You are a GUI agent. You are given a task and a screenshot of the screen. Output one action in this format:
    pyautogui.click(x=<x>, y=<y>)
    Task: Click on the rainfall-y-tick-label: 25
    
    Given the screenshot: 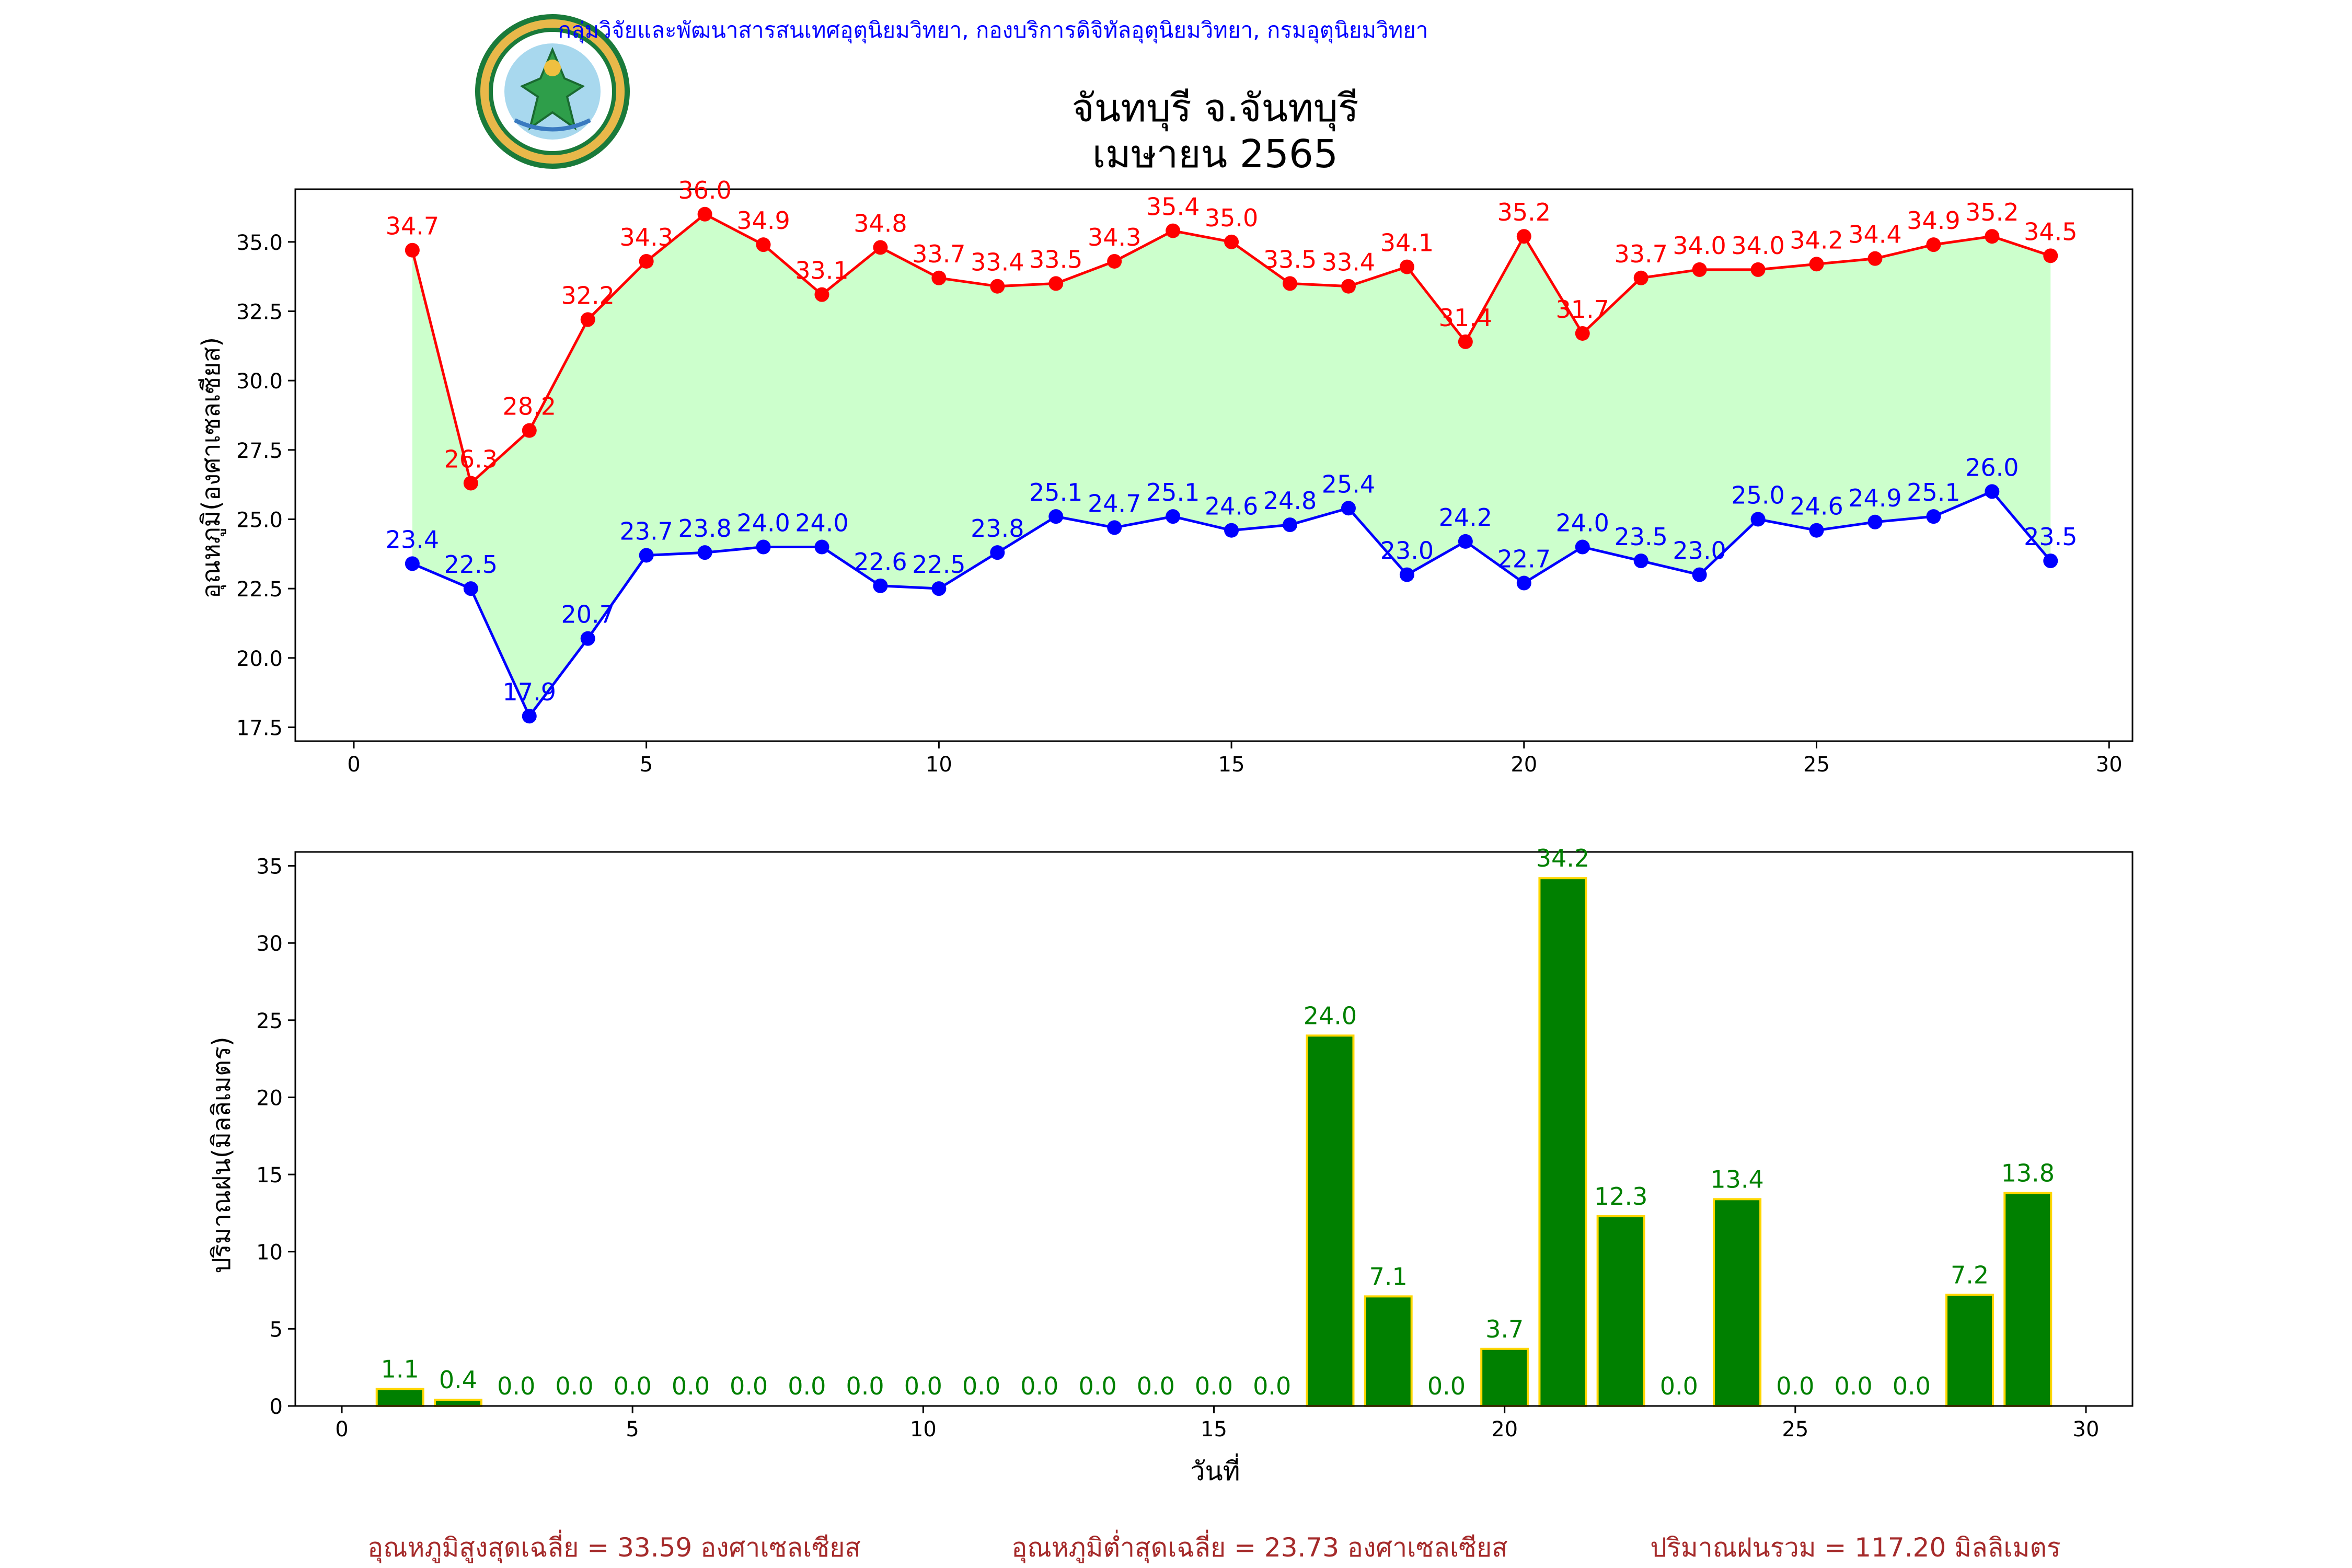 What is the action you would take?
    pyautogui.click(x=269, y=1021)
    